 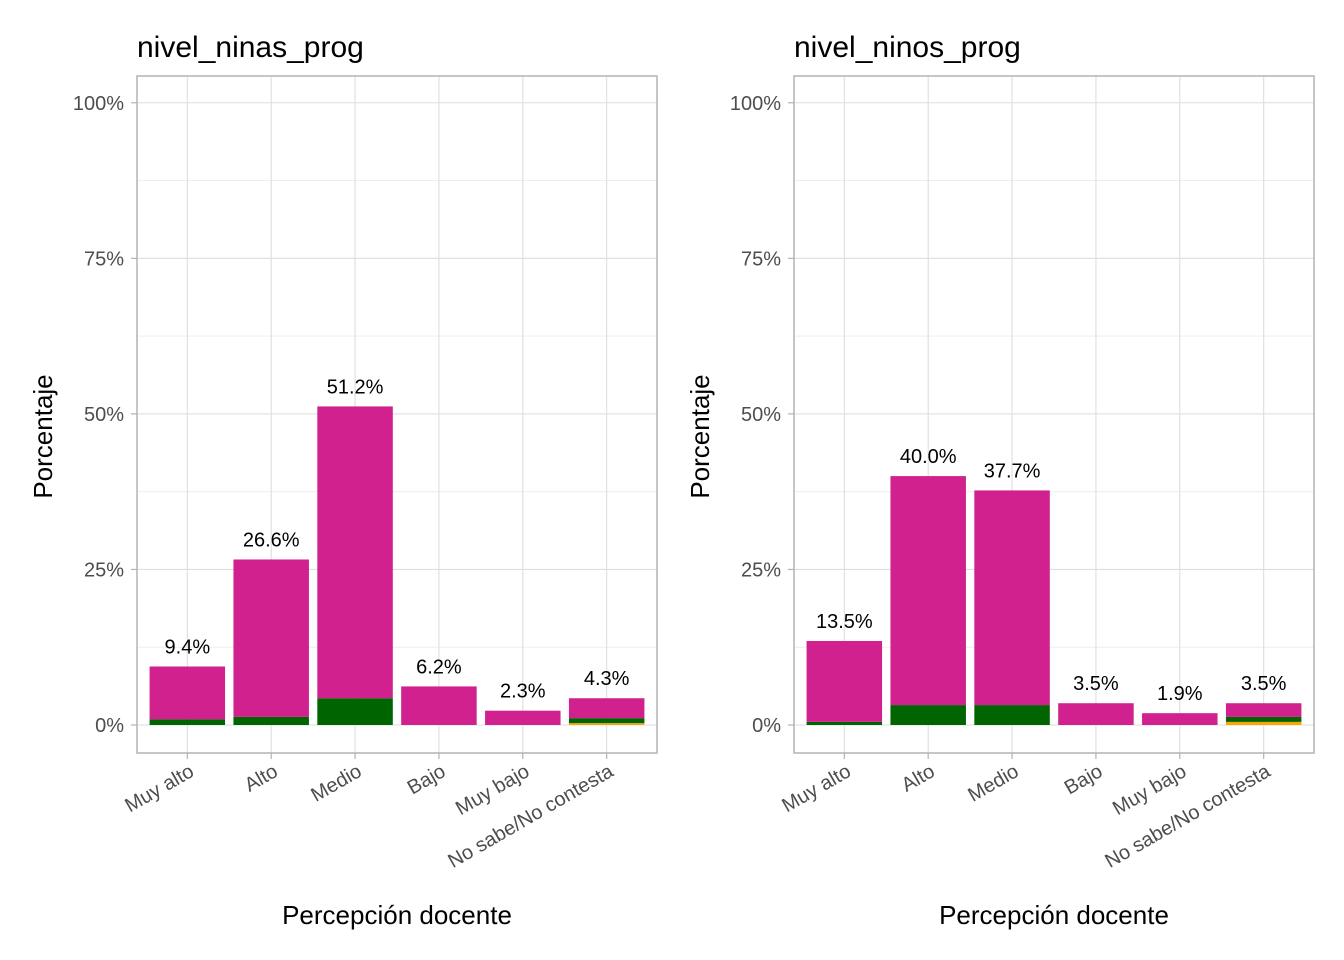 I want to click on bar-value-label: 6.2%, so click(x=439, y=667).